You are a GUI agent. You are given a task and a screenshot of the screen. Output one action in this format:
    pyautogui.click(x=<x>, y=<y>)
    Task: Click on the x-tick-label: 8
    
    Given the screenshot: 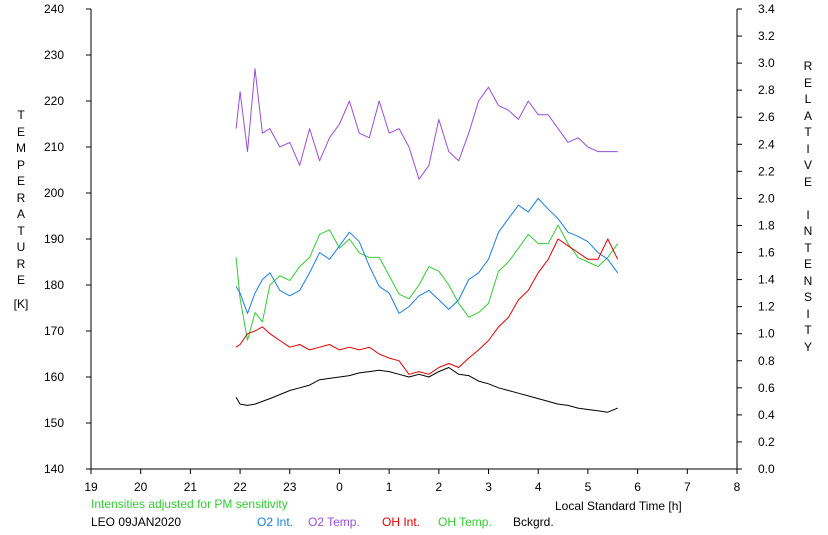 What is the action you would take?
    pyautogui.click(x=737, y=487)
    